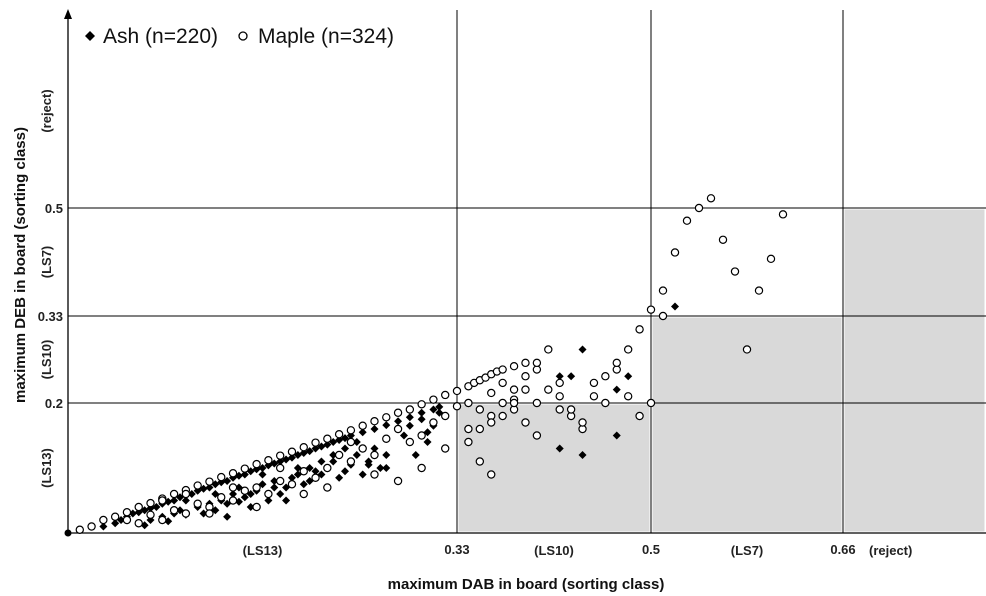 This screenshot has height=596, width=986. I want to click on x-class-label: (LS10), so click(554, 550).